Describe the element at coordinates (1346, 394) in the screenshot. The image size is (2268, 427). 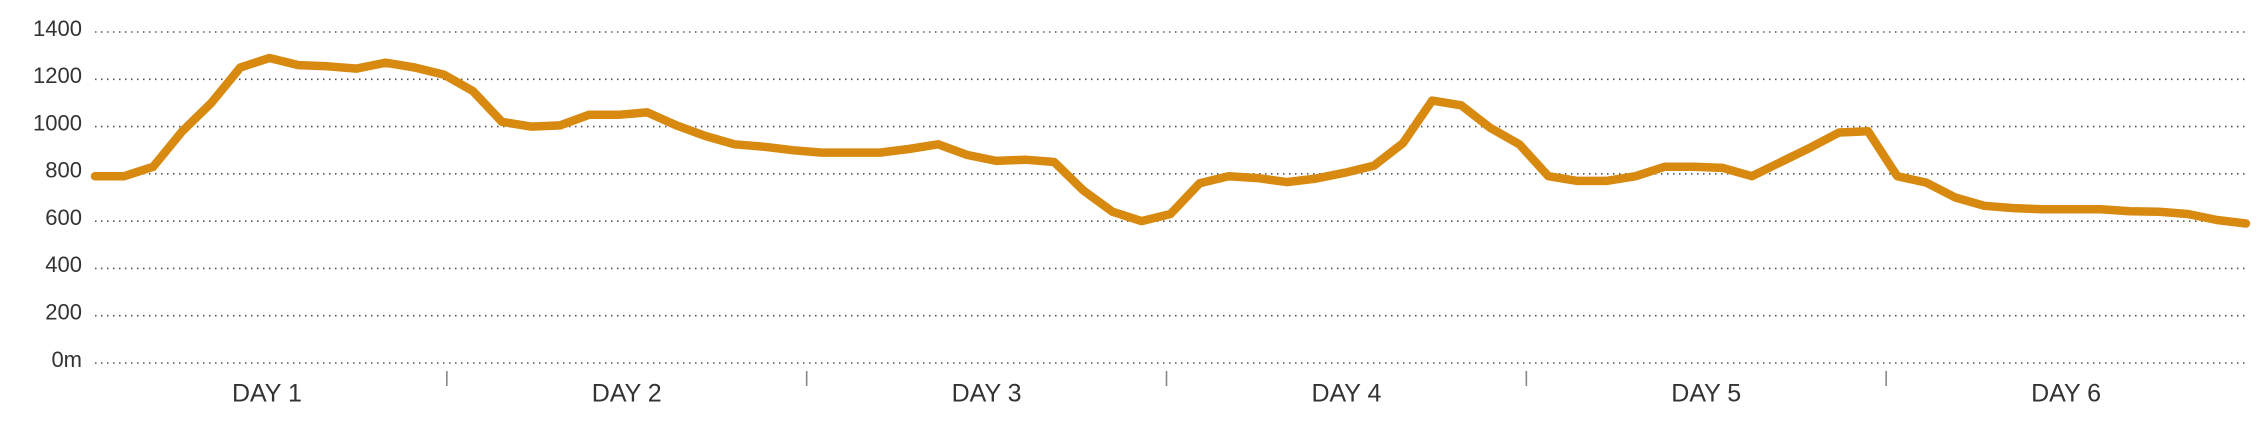
I see `x-tick-label: DAY 4` at that location.